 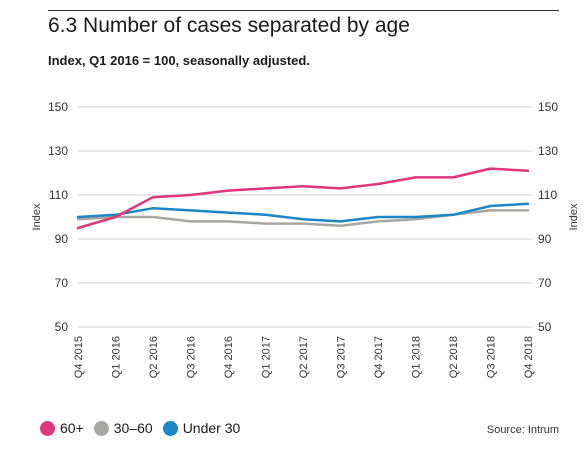 I want to click on y-tick-label-right: 110, so click(x=547, y=195).